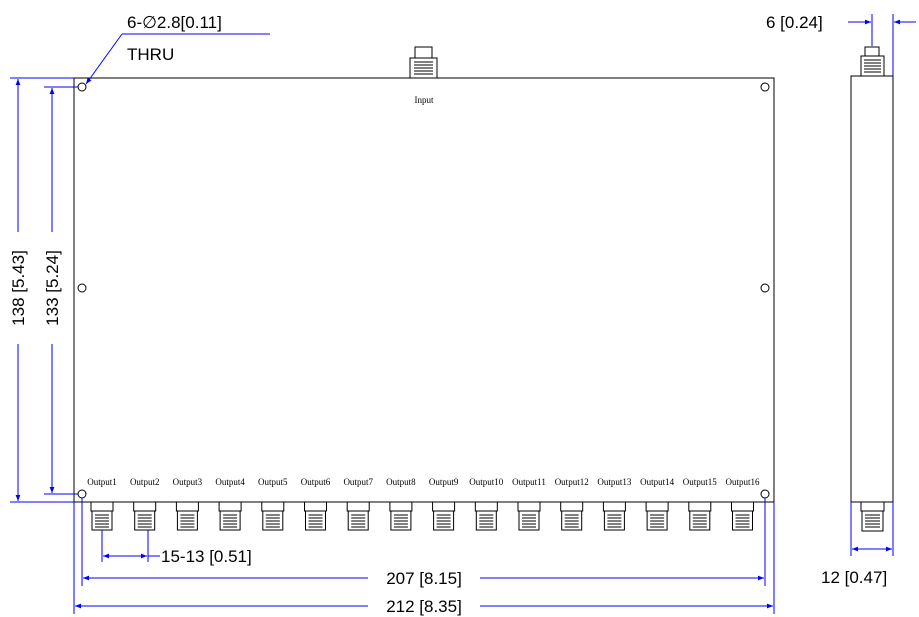 The width and height of the screenshot is (919, 617). I want to click on output-label: Output11, so click(529, 482).